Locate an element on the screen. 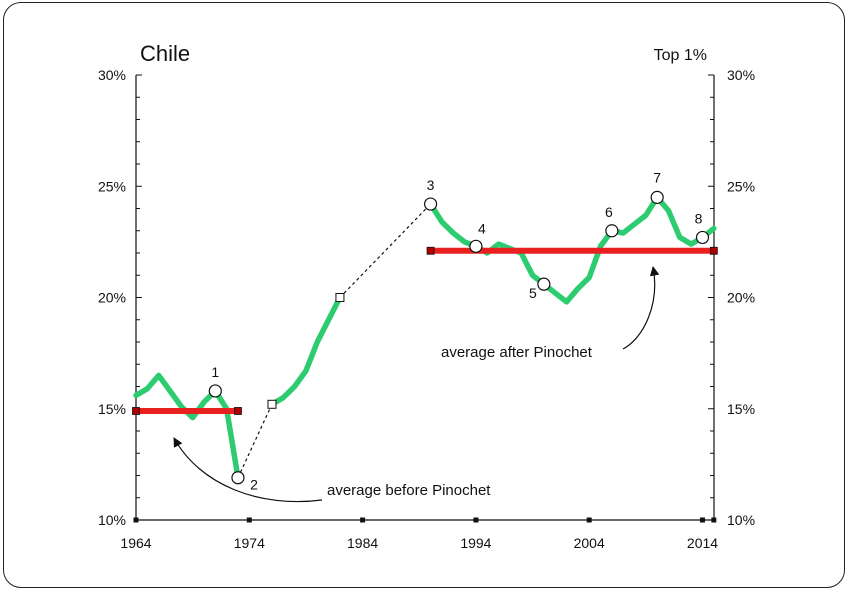  marked-point-label: 5 is located at coordinates (533, 293).